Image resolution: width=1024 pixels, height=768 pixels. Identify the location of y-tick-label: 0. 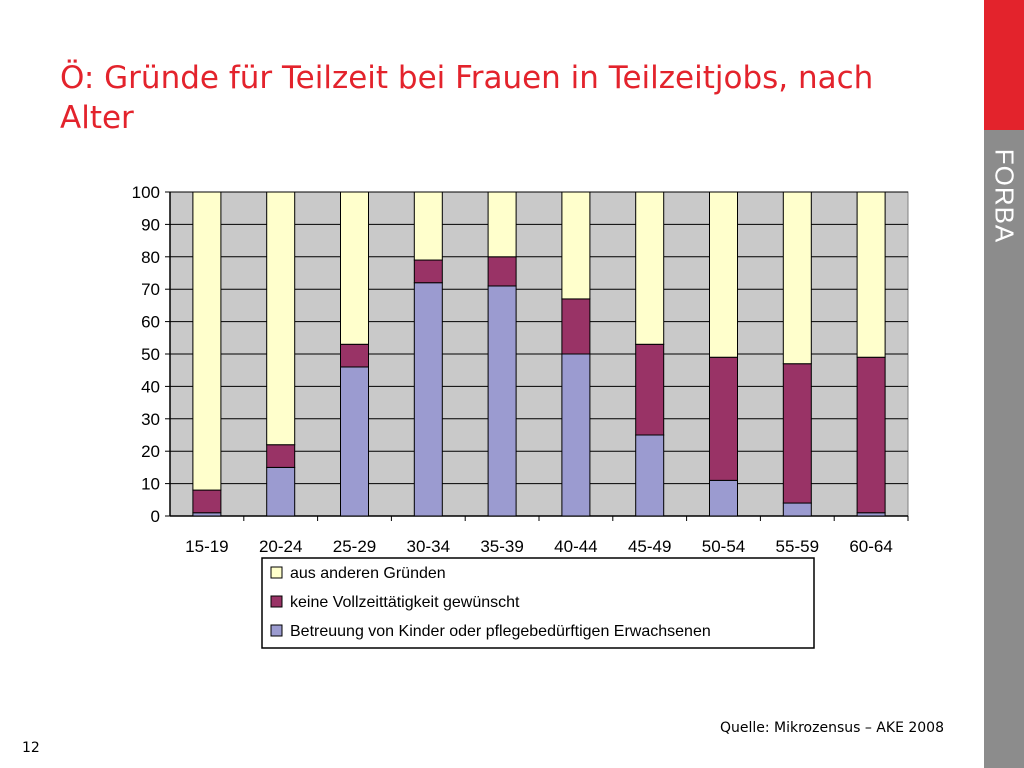
(155, 516).